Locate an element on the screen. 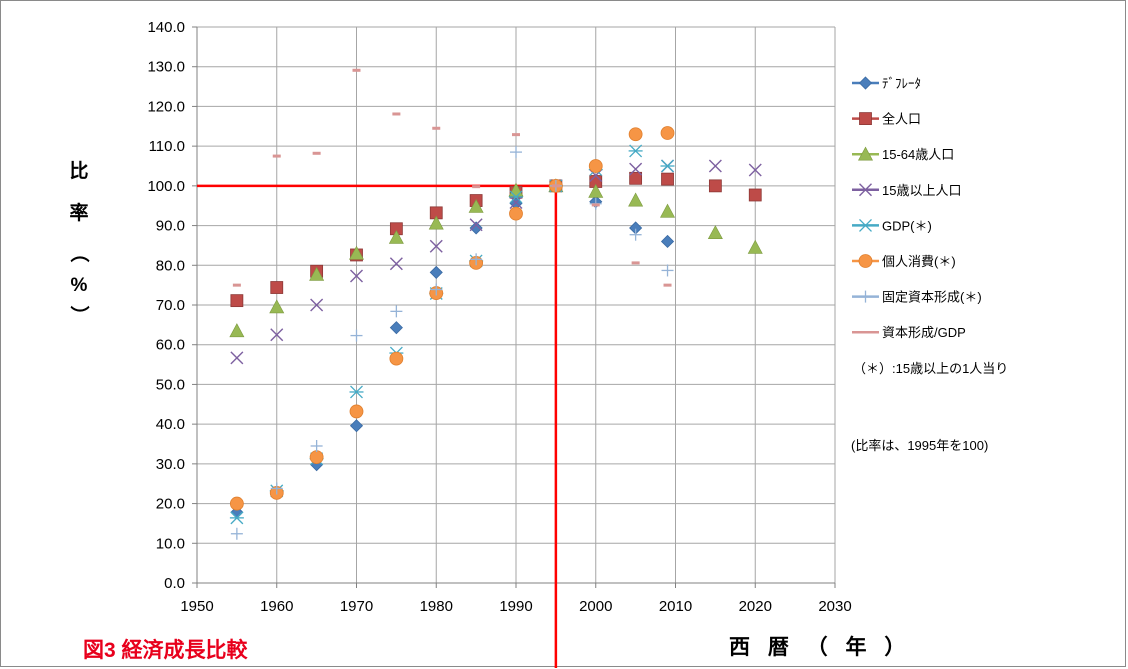 This screenshot has height=669, width=1128. legend-item: 固定資本形成(＊) is located at coordinates (917, 297).